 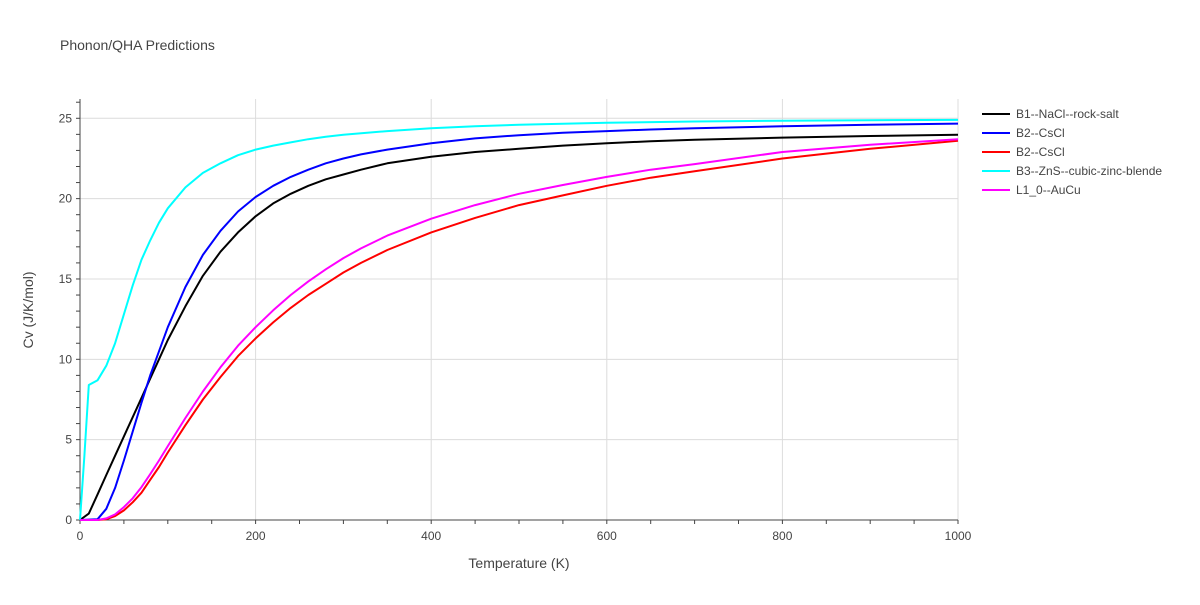 What do you see at coordinates (1089, 171) in the screenshot?
I see `legend-label: B3--ZnS--cubic-zinc-blende` at bounding box center [1089, 171].